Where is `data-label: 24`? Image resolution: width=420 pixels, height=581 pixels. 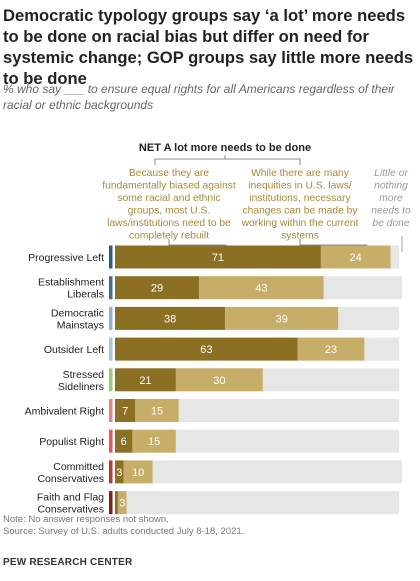
data-label: 24 is located at coordinates (356, 258).